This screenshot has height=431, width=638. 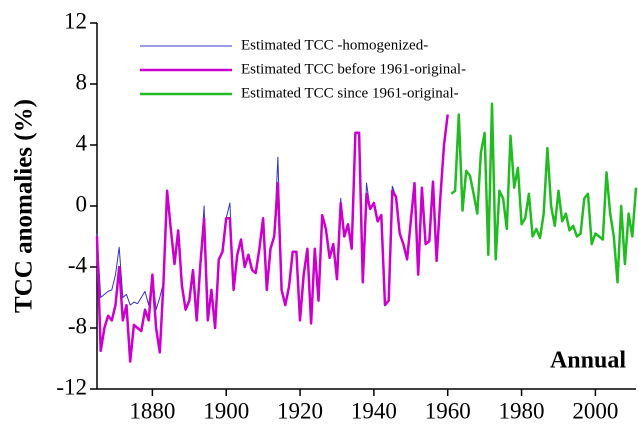 I want to click on data-line, so click(x=544, y=193).